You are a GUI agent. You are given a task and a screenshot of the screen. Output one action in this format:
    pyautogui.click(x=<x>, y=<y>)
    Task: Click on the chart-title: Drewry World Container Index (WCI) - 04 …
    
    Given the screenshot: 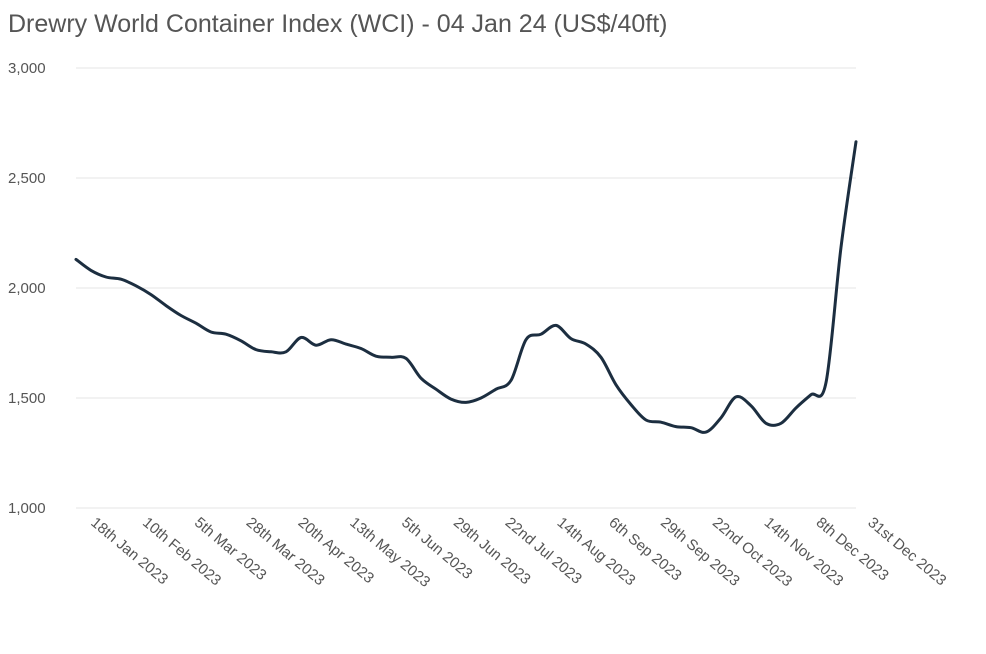 What is the action you would take?
    pyautogui.click(x=338, y=24)
    